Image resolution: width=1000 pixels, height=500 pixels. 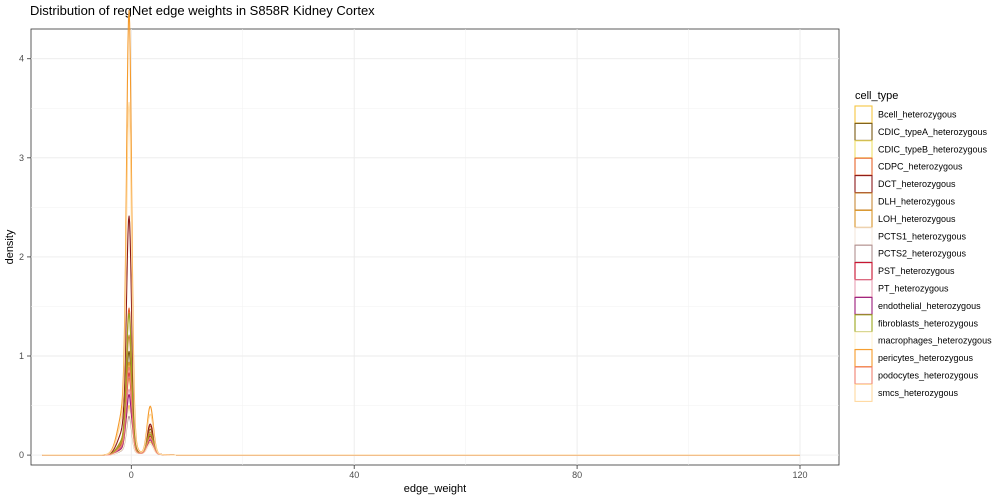 I want to click on legend-item: PCTS1_heterozygous, so click(x=910, y=236).